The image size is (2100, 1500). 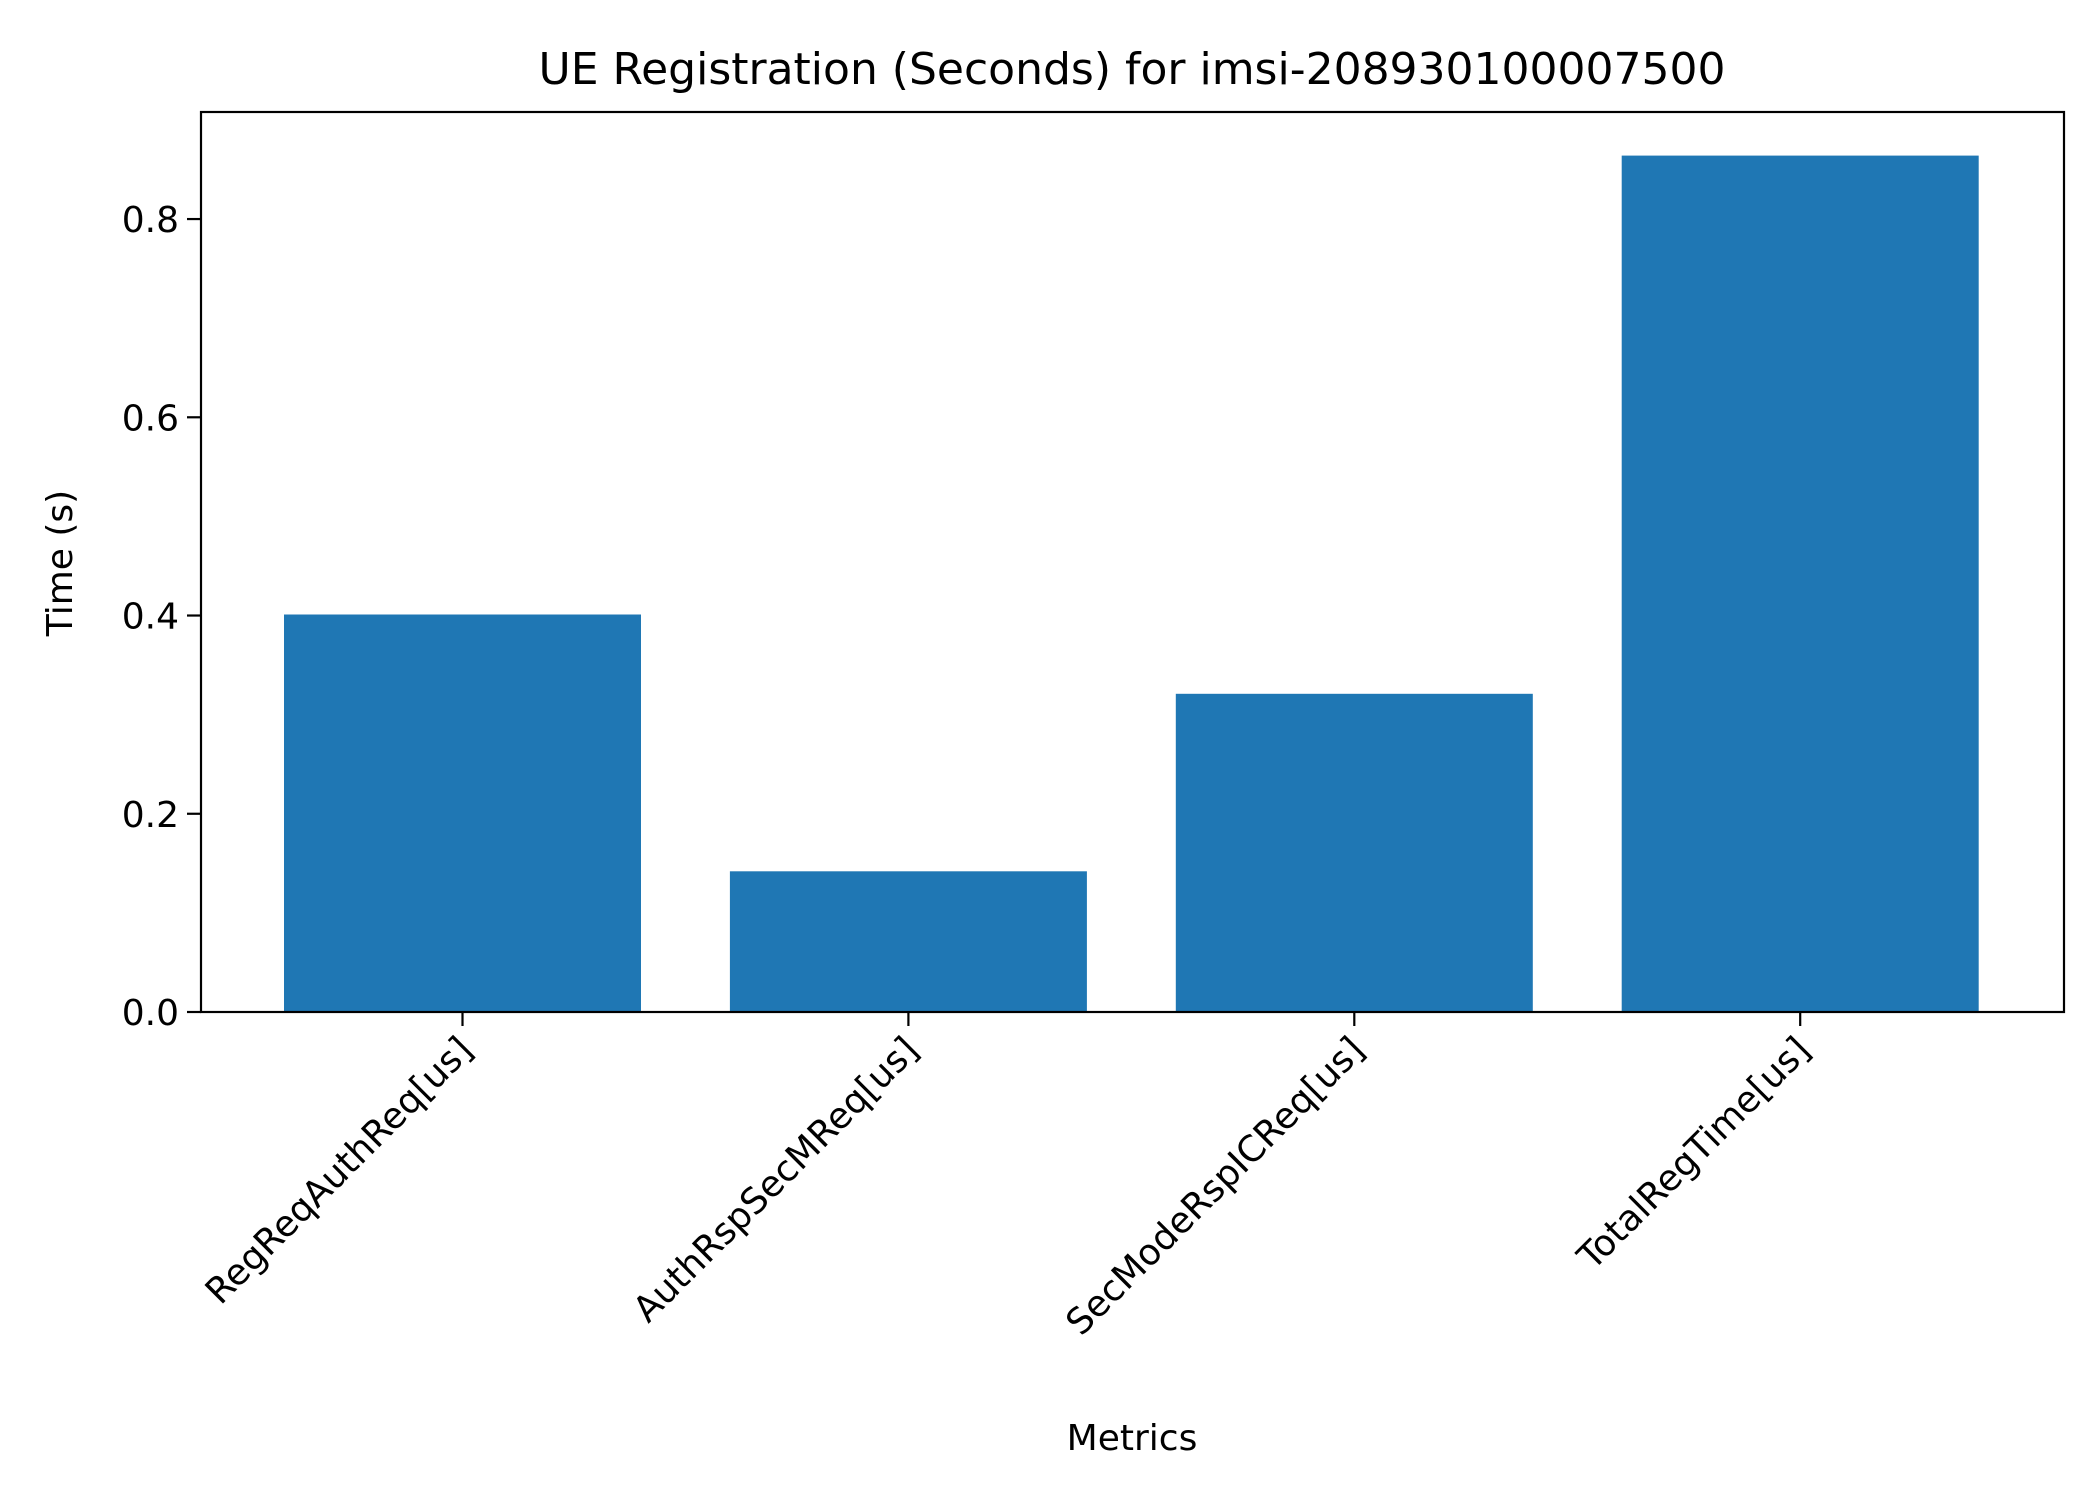 What do you see at coordinates (150, 418) in the screenshot?
I see `y-tick-label: 0.6` at bounding box center [150, 418].